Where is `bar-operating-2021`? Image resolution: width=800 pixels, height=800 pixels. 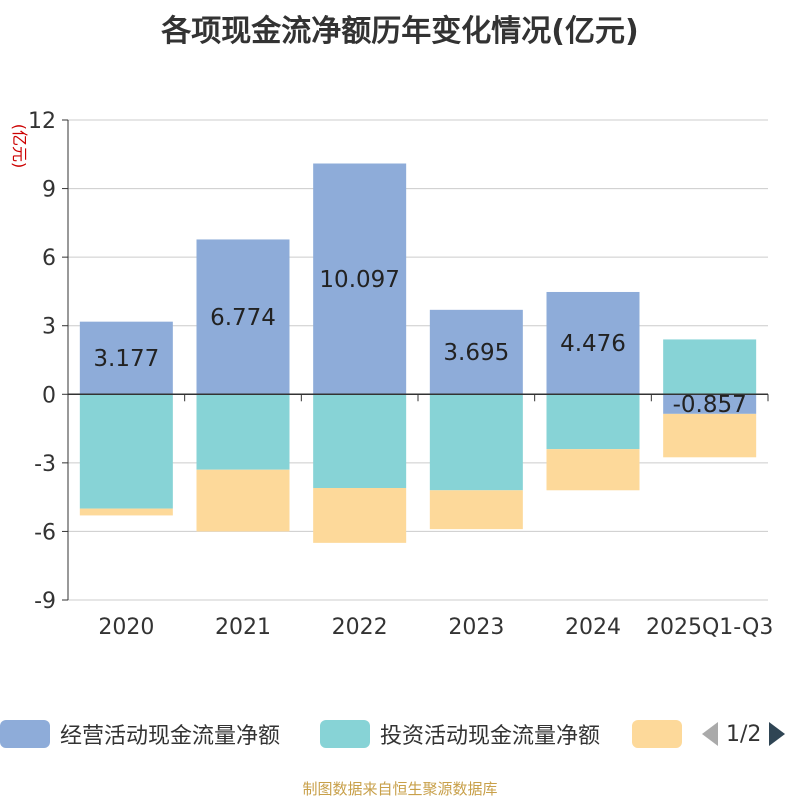
bar-operating-2021 is located at coordinates (243, 317).